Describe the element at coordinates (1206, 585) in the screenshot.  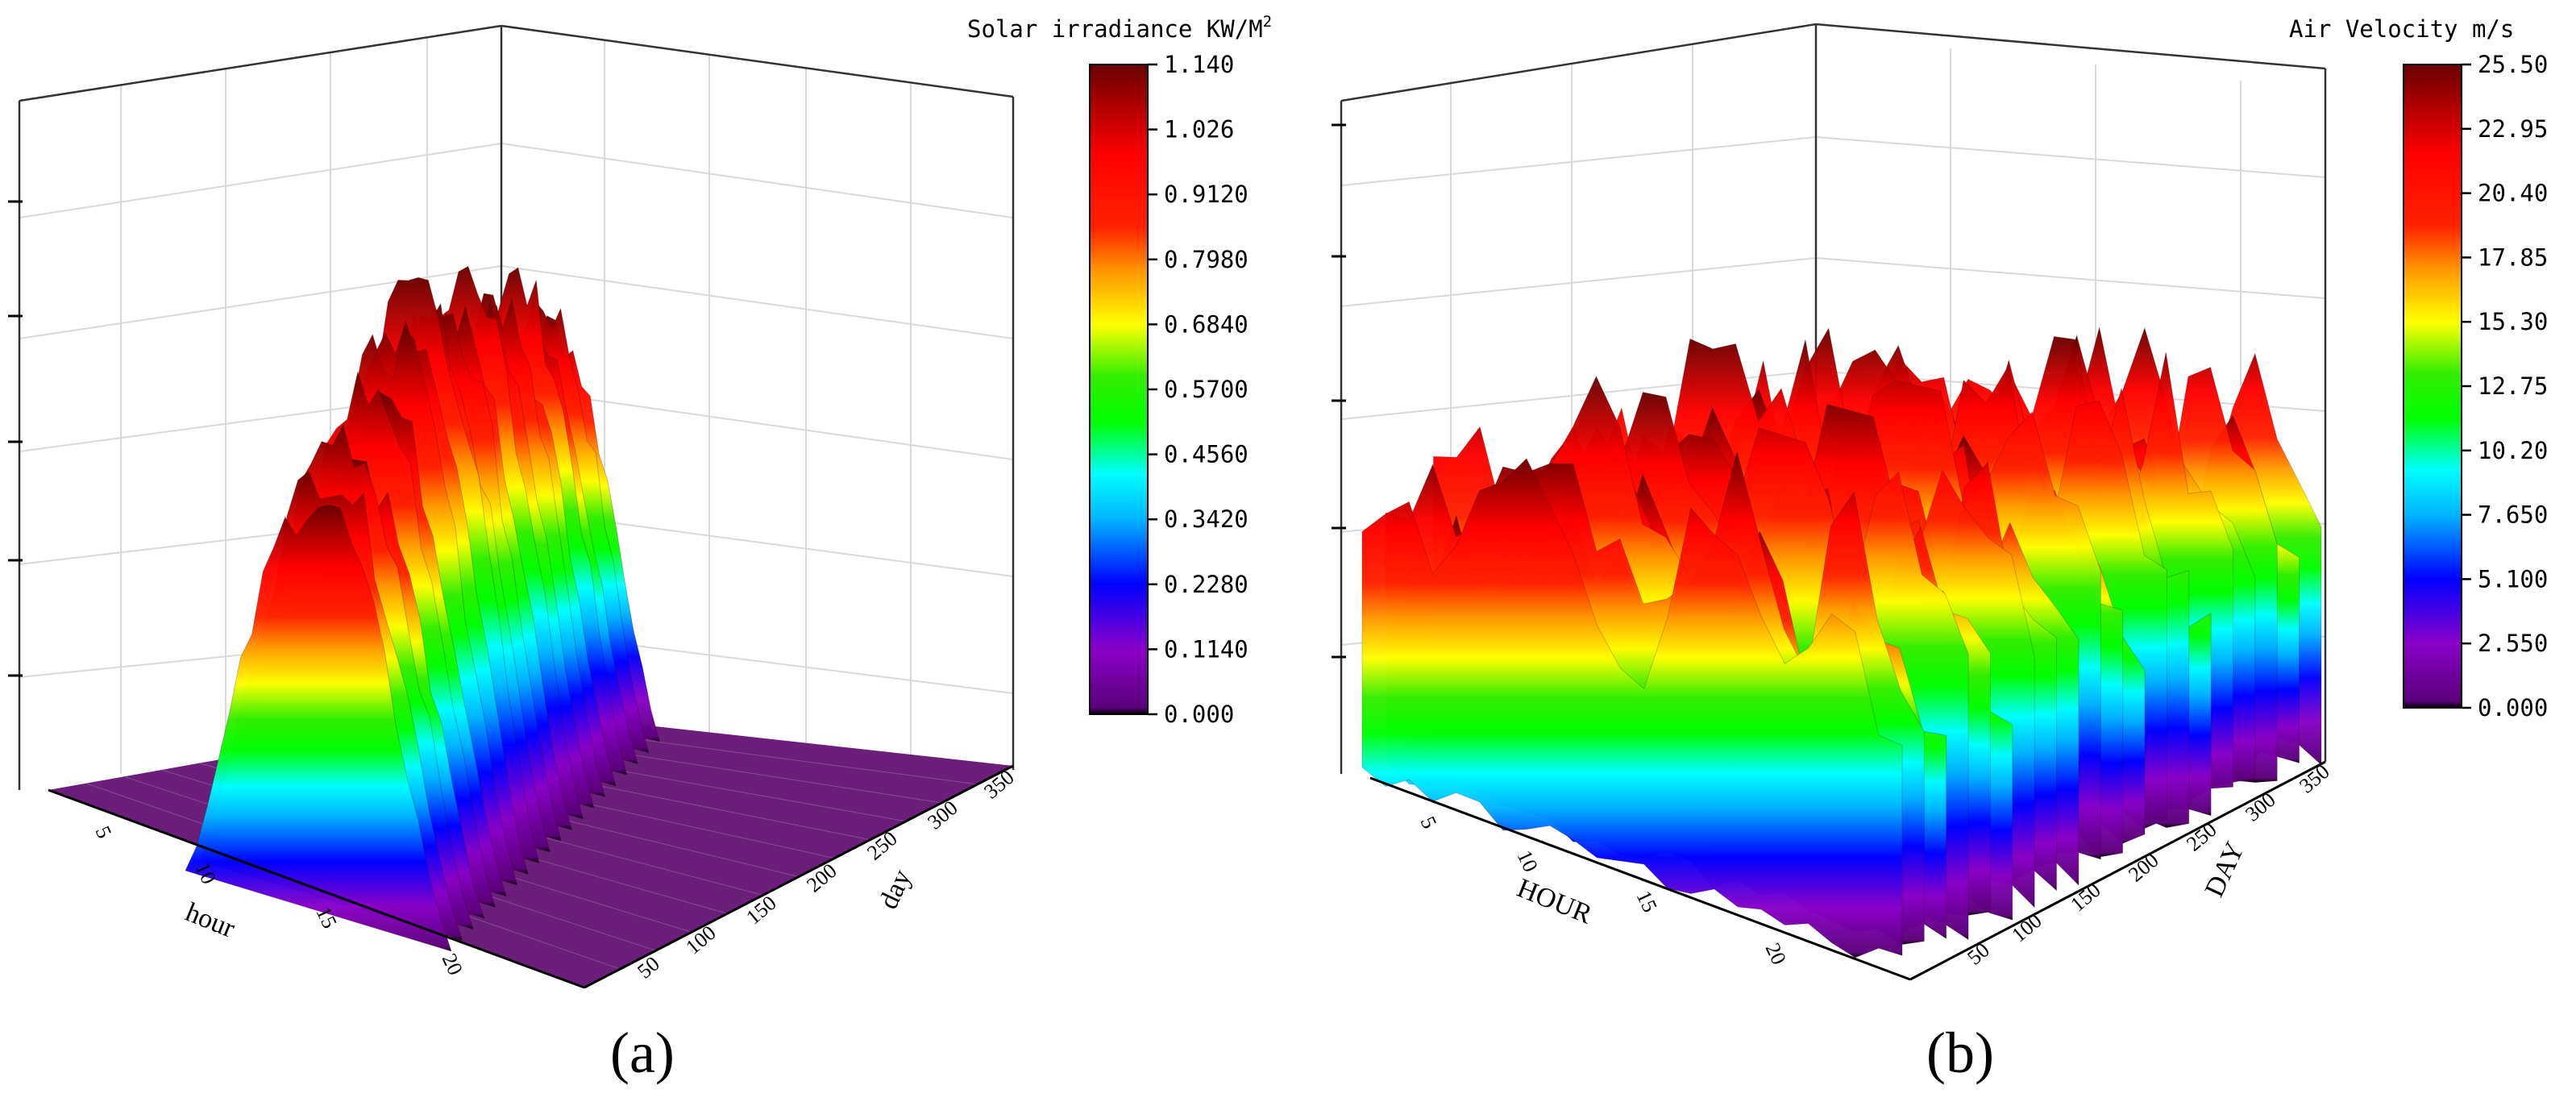
I see `colorbar-tick-label: 0.2280` at that location.